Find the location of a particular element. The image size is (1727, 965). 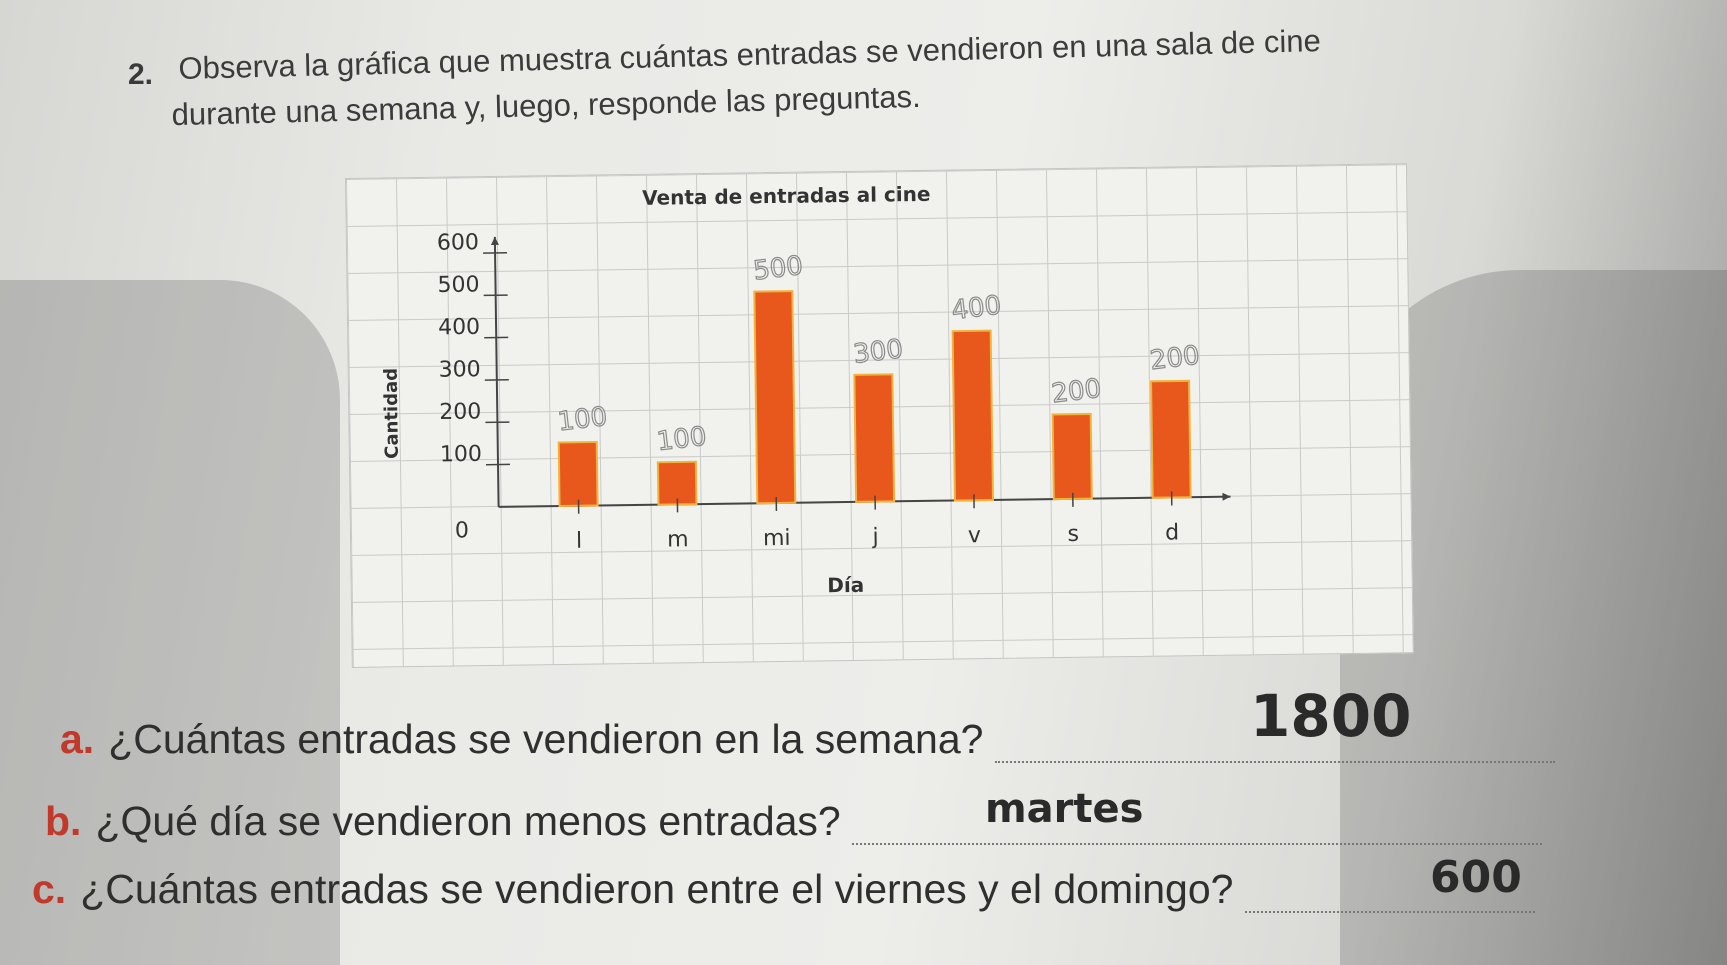

y-tick-label: 500 is located at coordinates (458, 285).